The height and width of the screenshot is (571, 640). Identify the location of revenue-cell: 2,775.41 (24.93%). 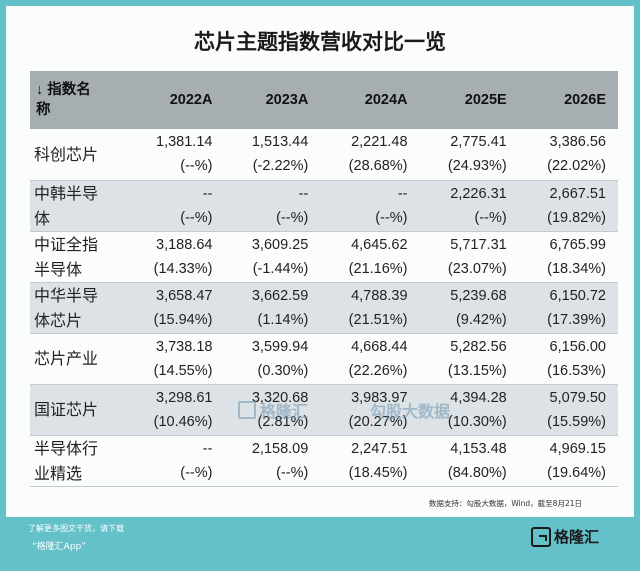
(469, 155).